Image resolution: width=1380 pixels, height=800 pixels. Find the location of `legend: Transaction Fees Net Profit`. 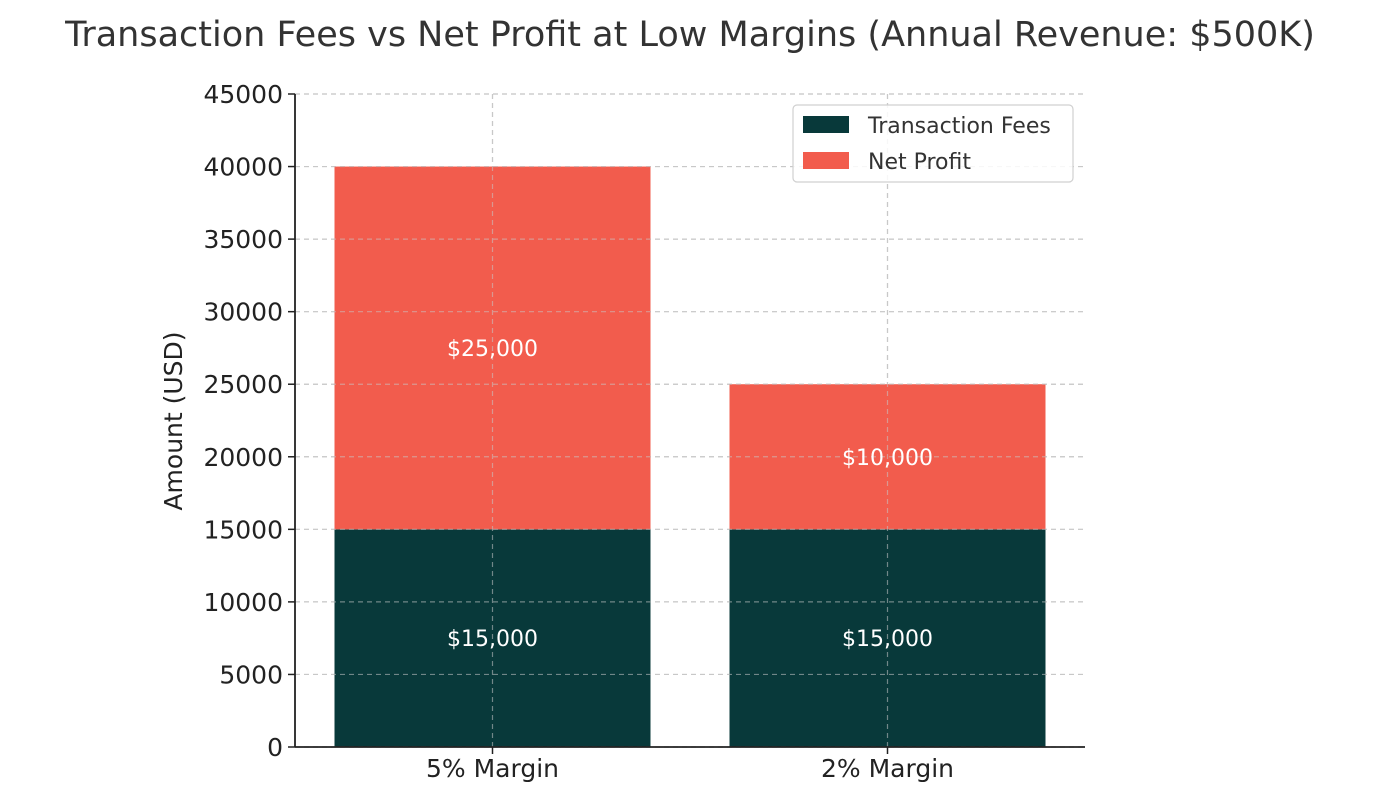

legend: Transaction Fees Net Profit is located at coordinates (933, 143).